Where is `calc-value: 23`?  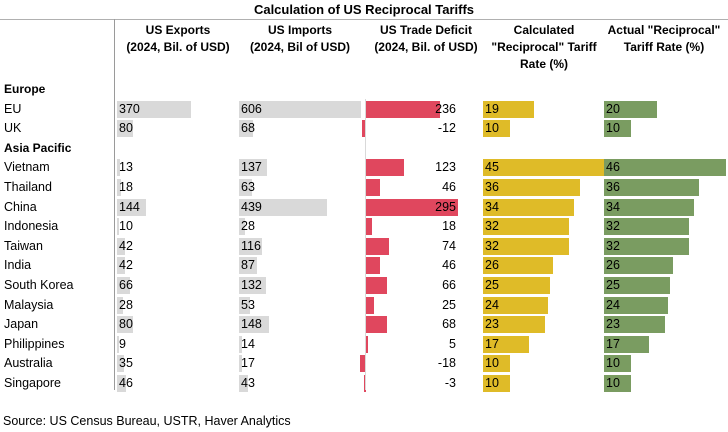
calc-value: 23 is located at coordinates (492, 324).